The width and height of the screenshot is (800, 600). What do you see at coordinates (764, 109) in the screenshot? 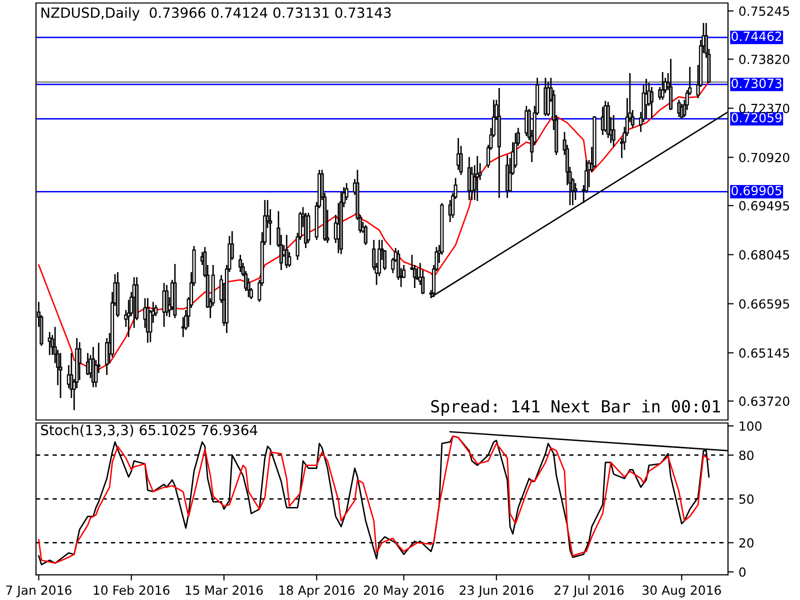
I see `y-tick-label: 0.72370` at bounding box center [764, 109].